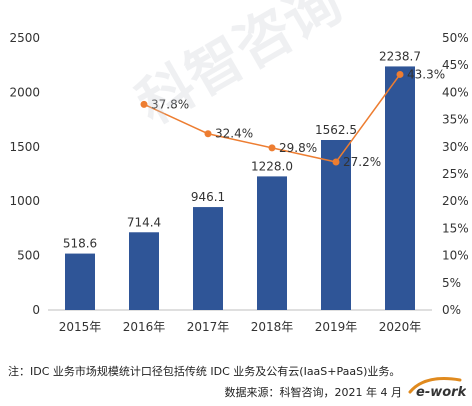 The width and height of the screenshot is (472, 406). I want to click on y-tick-label: 2500, so click(24, 38).